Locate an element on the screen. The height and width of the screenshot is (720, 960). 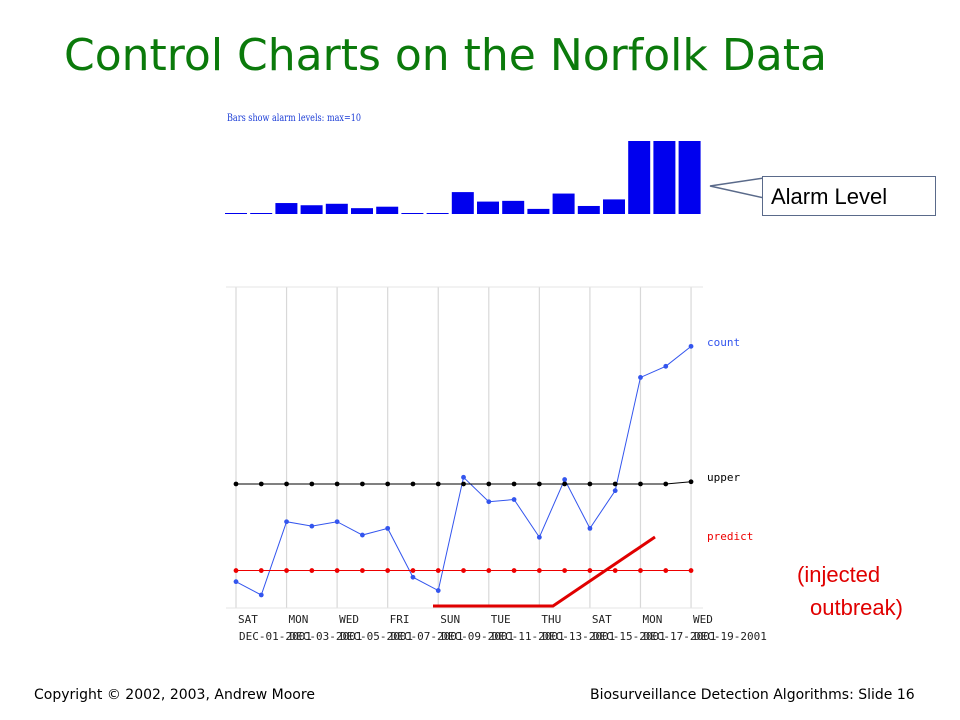
outbreak-annotation-line is located at coordinates (544, 571).